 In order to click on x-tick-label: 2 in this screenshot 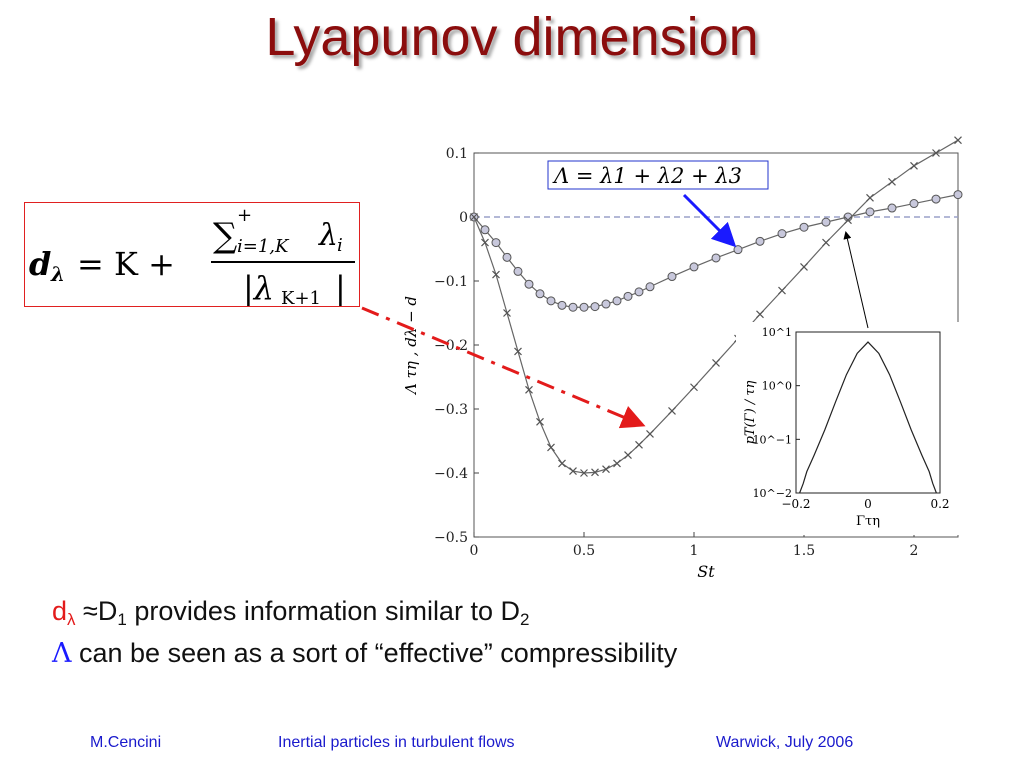, I will do `click(914, 551)`.